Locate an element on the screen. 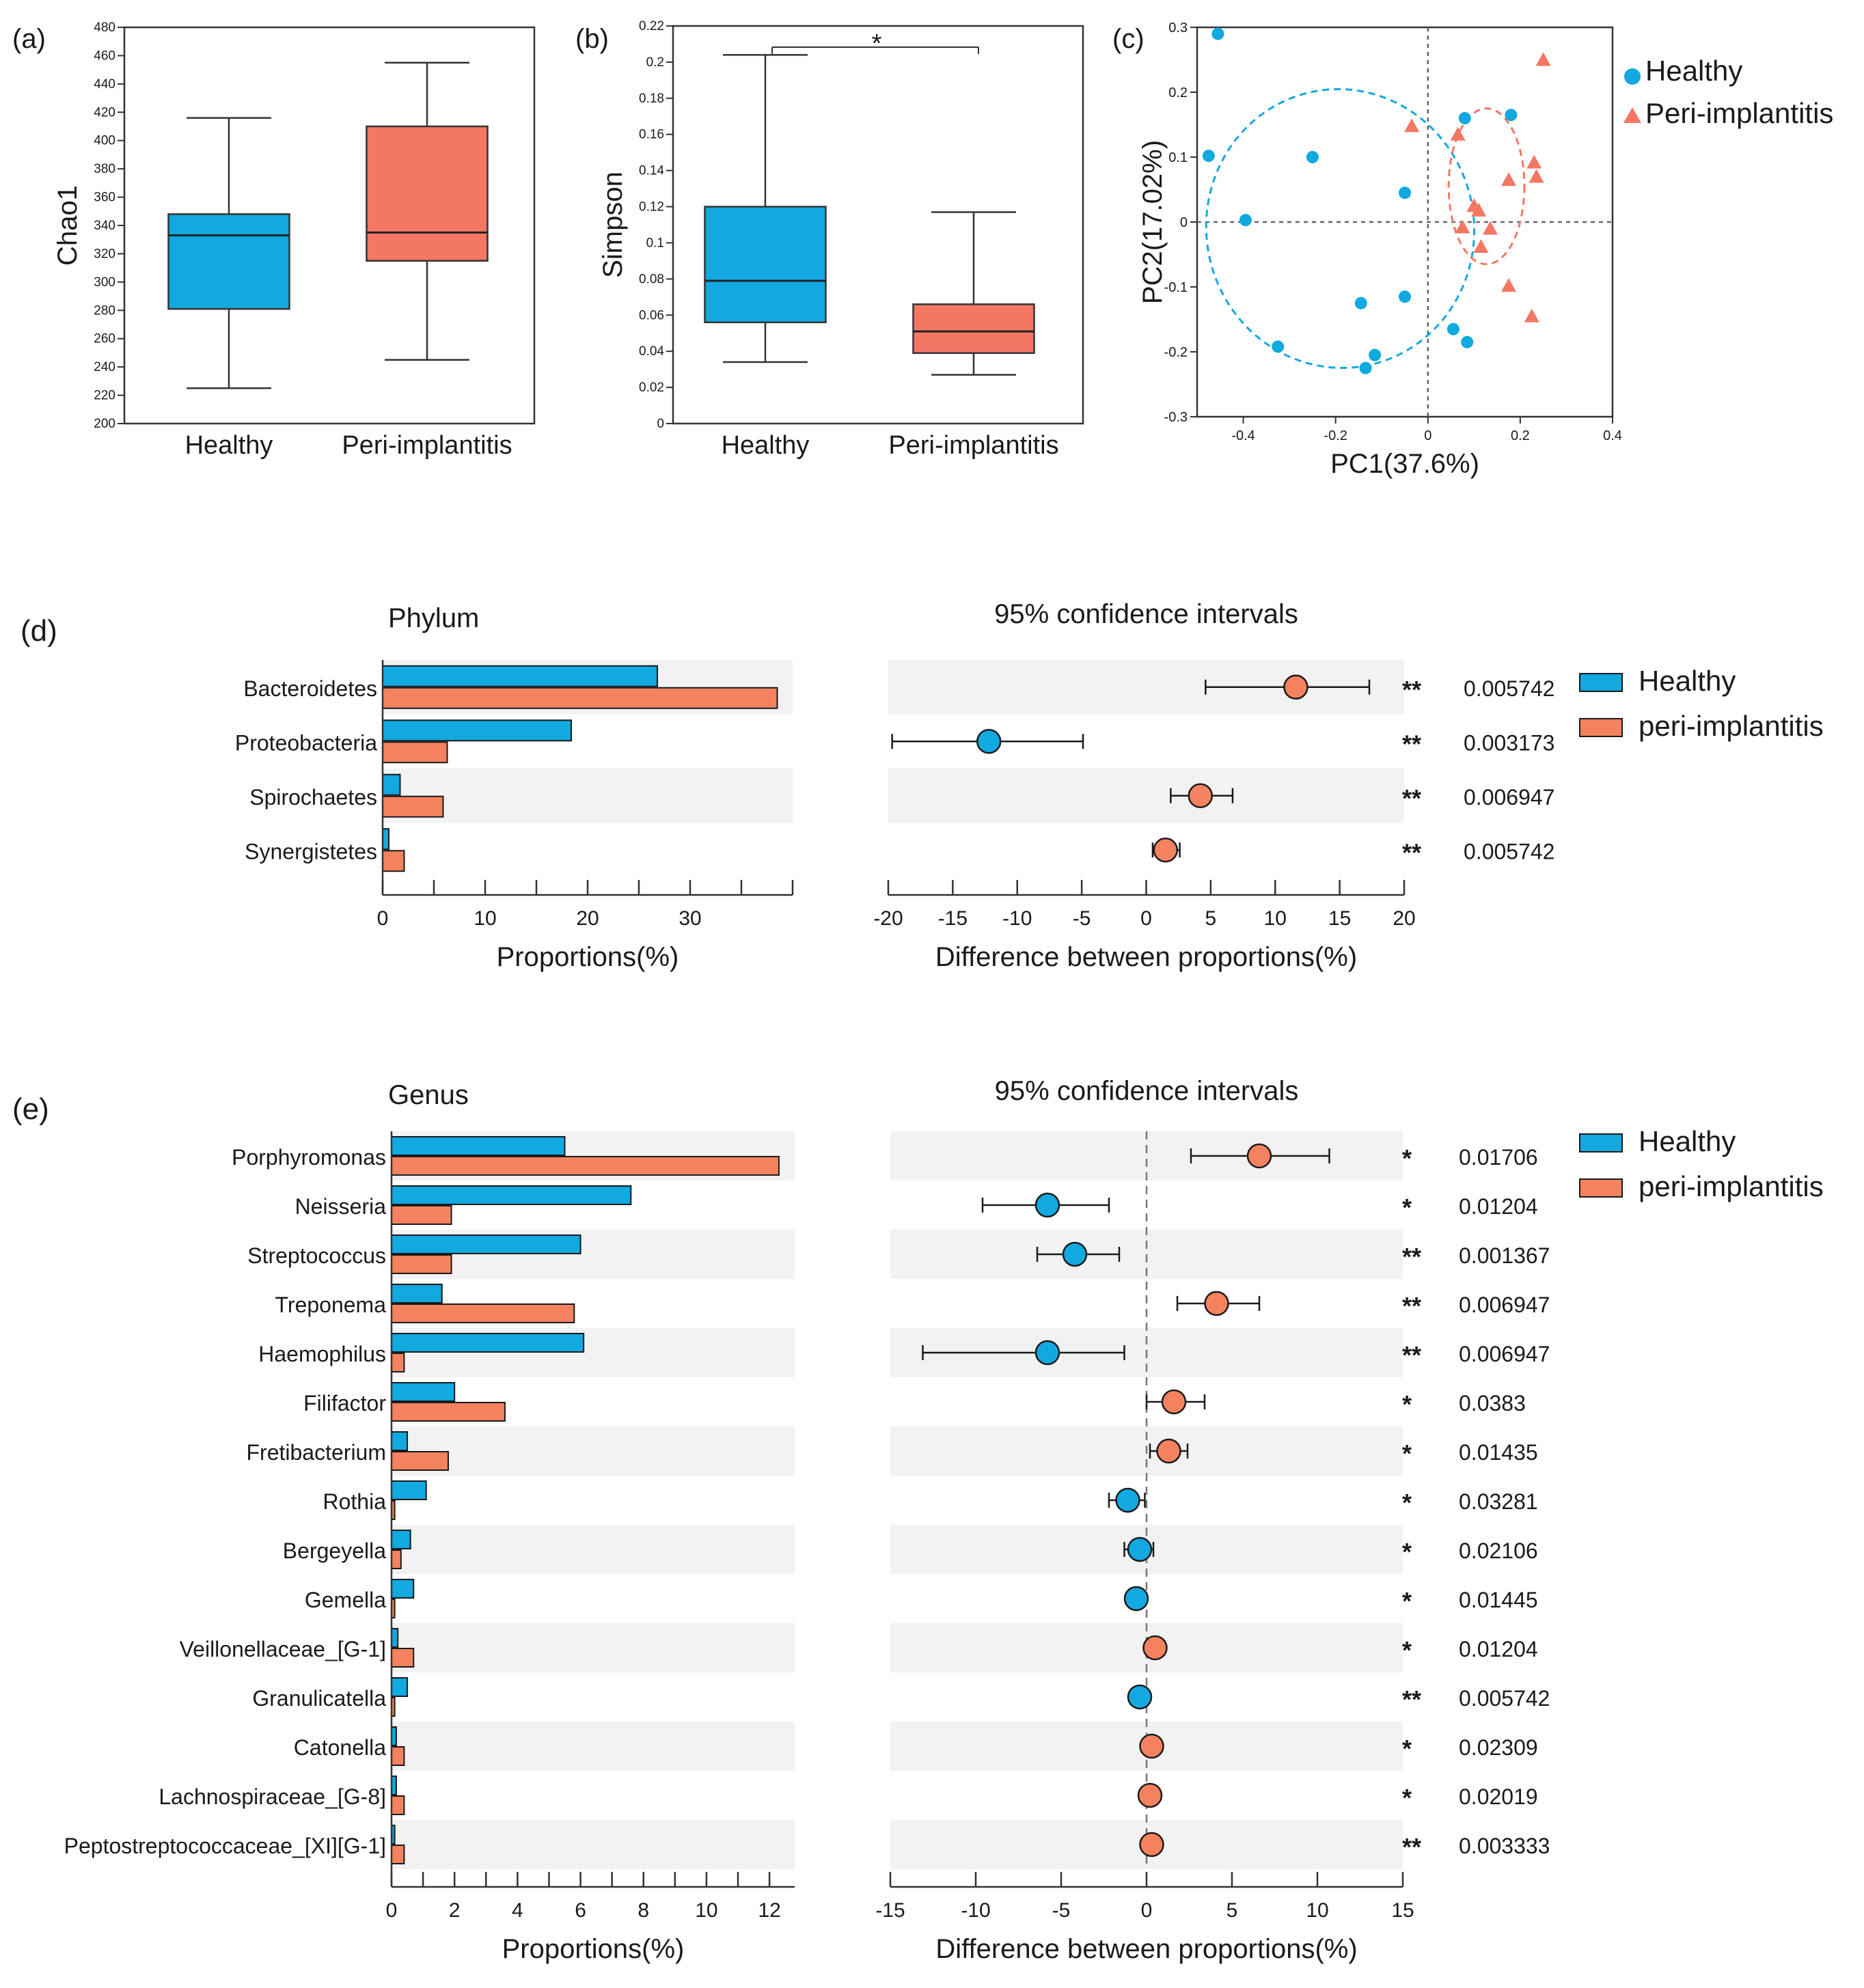 The width and height of the screenshot is (1864, 1988). p-value: 0.0383 is located at coordinates (1492, 1403).